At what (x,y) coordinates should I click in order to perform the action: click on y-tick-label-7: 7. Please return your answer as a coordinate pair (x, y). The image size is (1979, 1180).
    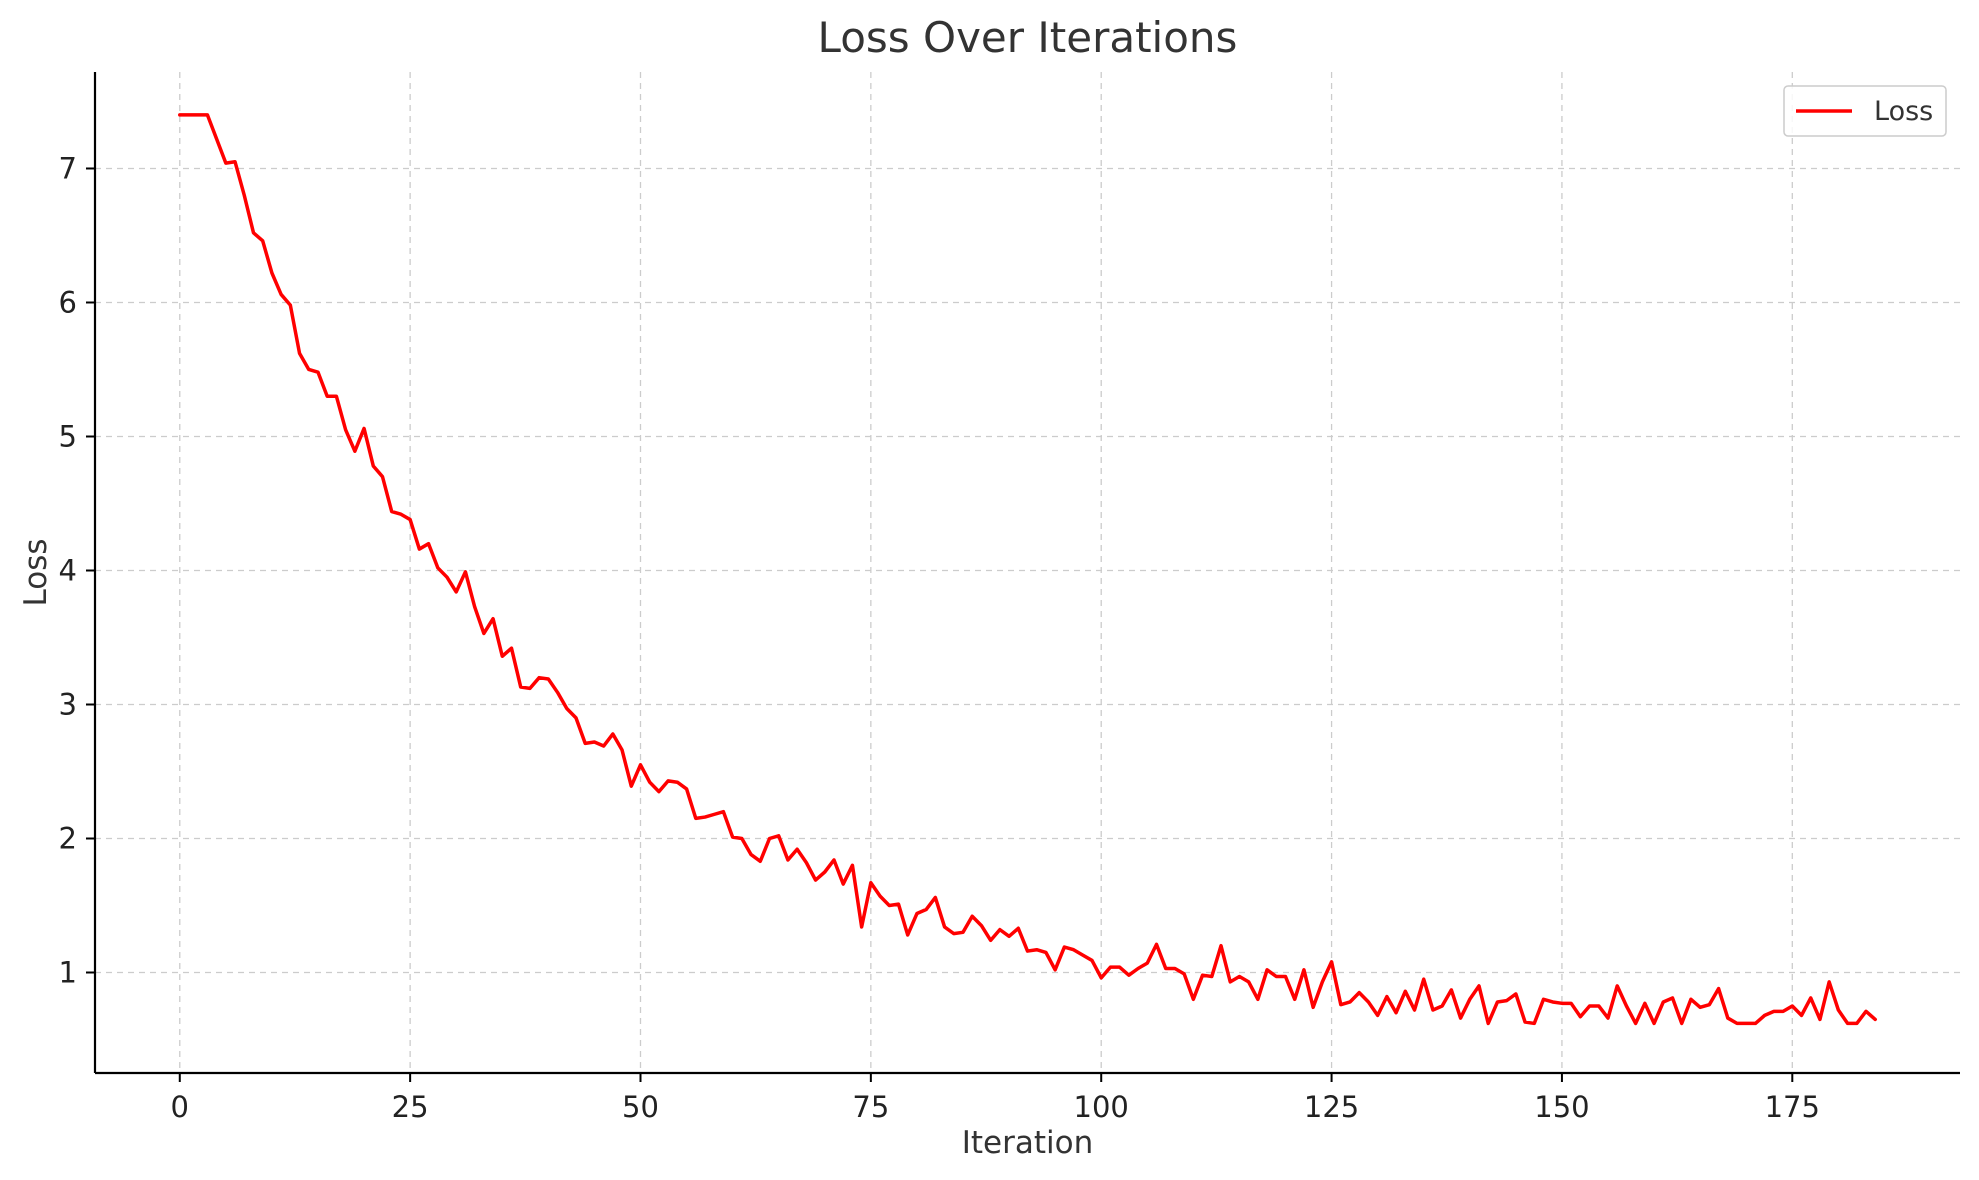
    Looking at the image, I should click on (68, 168).